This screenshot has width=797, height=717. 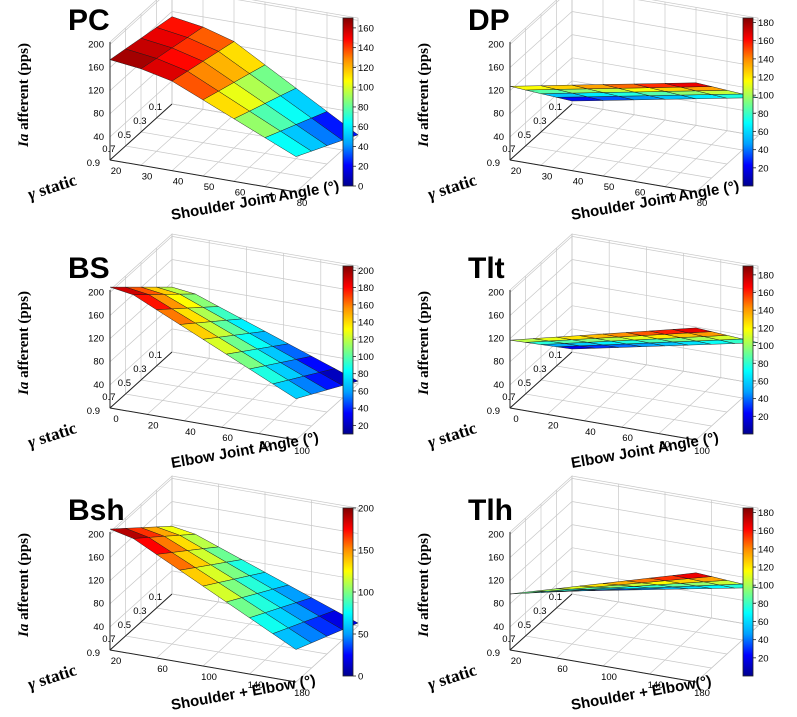 What do you see at coordinates (209, 677) in the screenshot?
I see `x-tick-label: 100` at bounding box center [209, 677].